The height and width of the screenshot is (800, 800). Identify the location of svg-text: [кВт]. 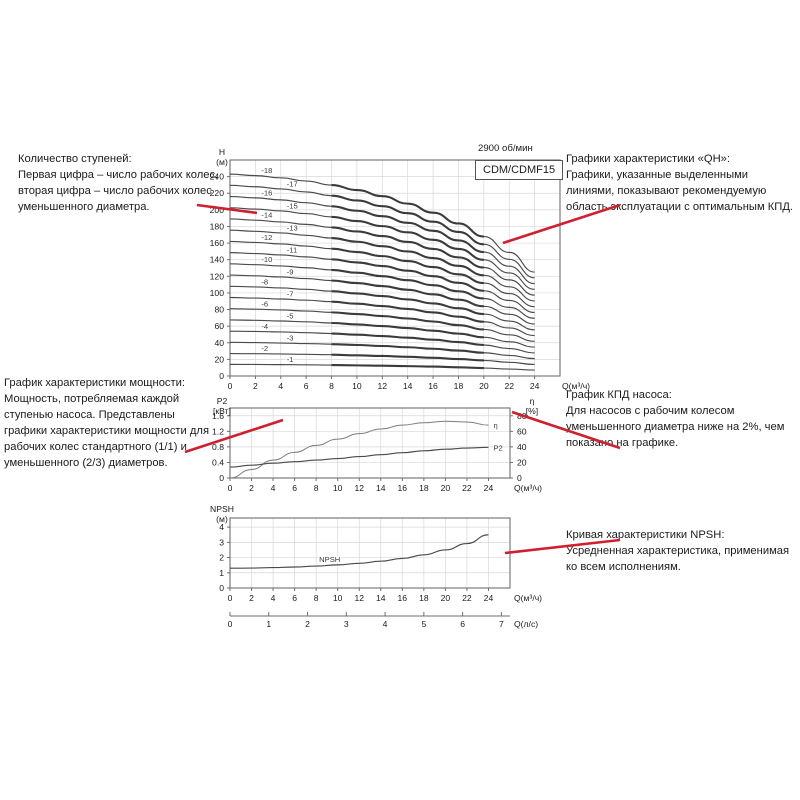
(222, 411).